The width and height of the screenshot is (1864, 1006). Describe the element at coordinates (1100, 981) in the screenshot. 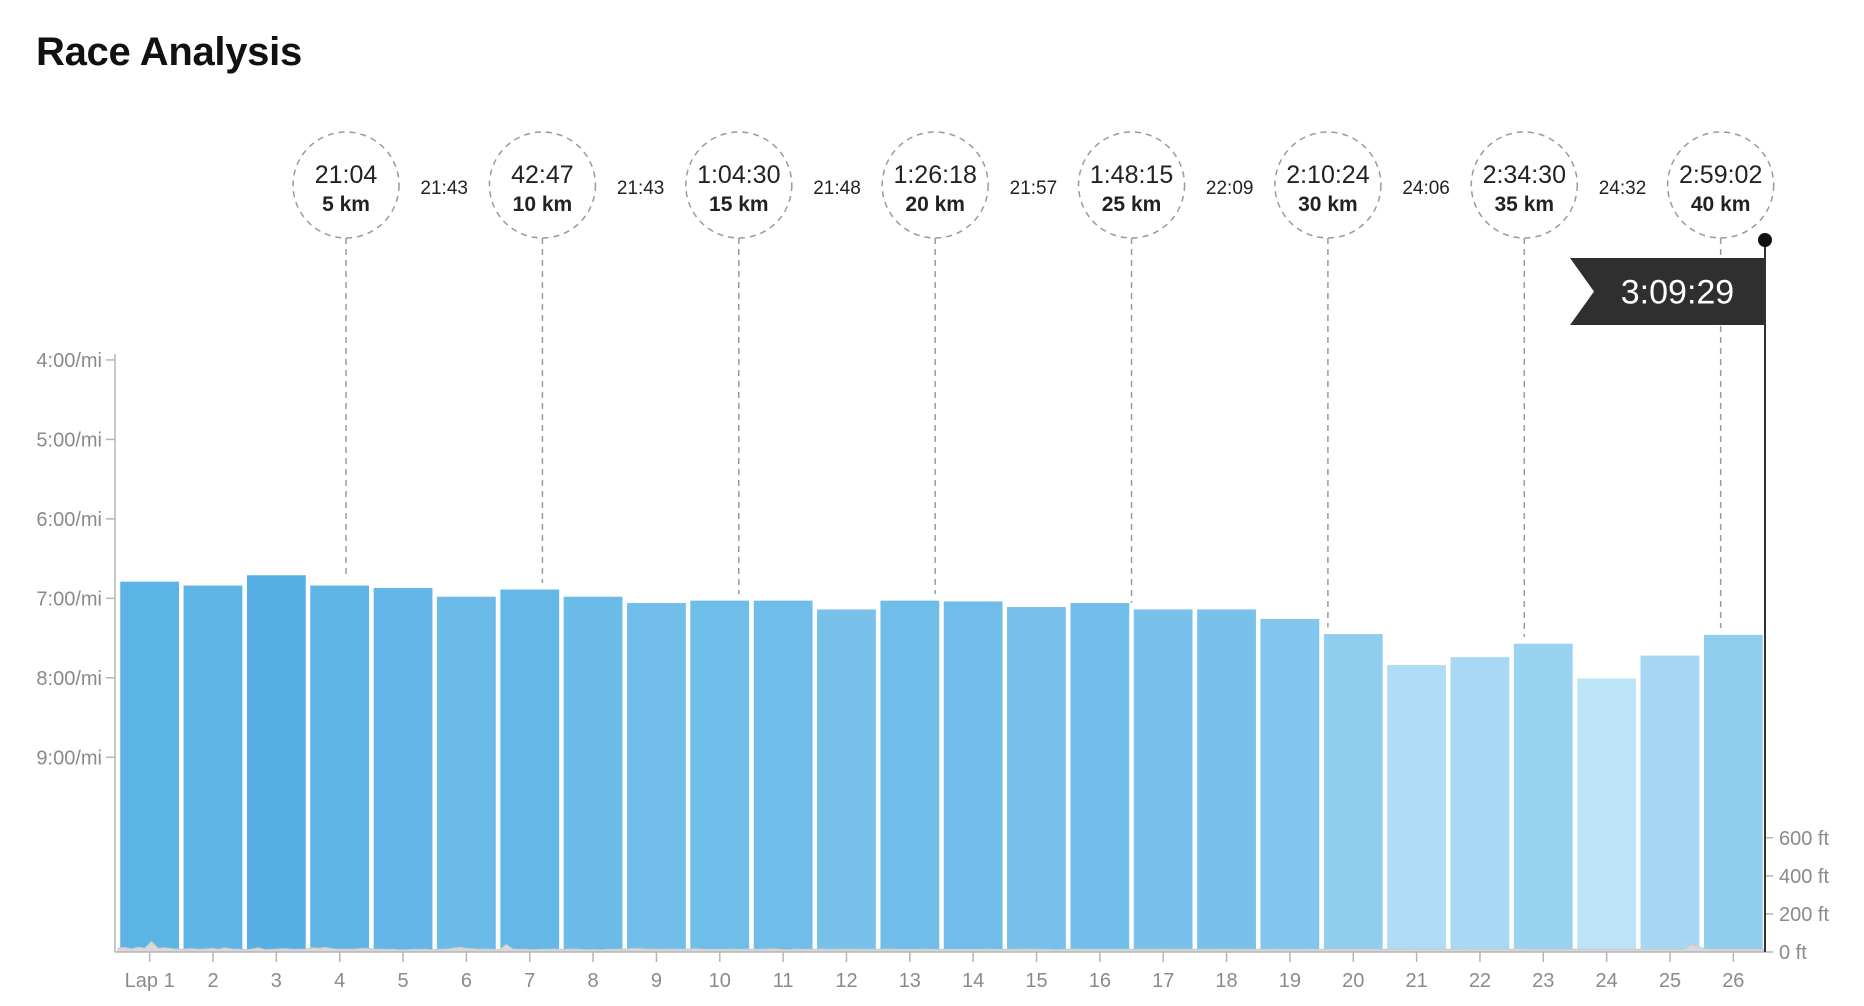

I see `x-tick-label: 16` at that location.